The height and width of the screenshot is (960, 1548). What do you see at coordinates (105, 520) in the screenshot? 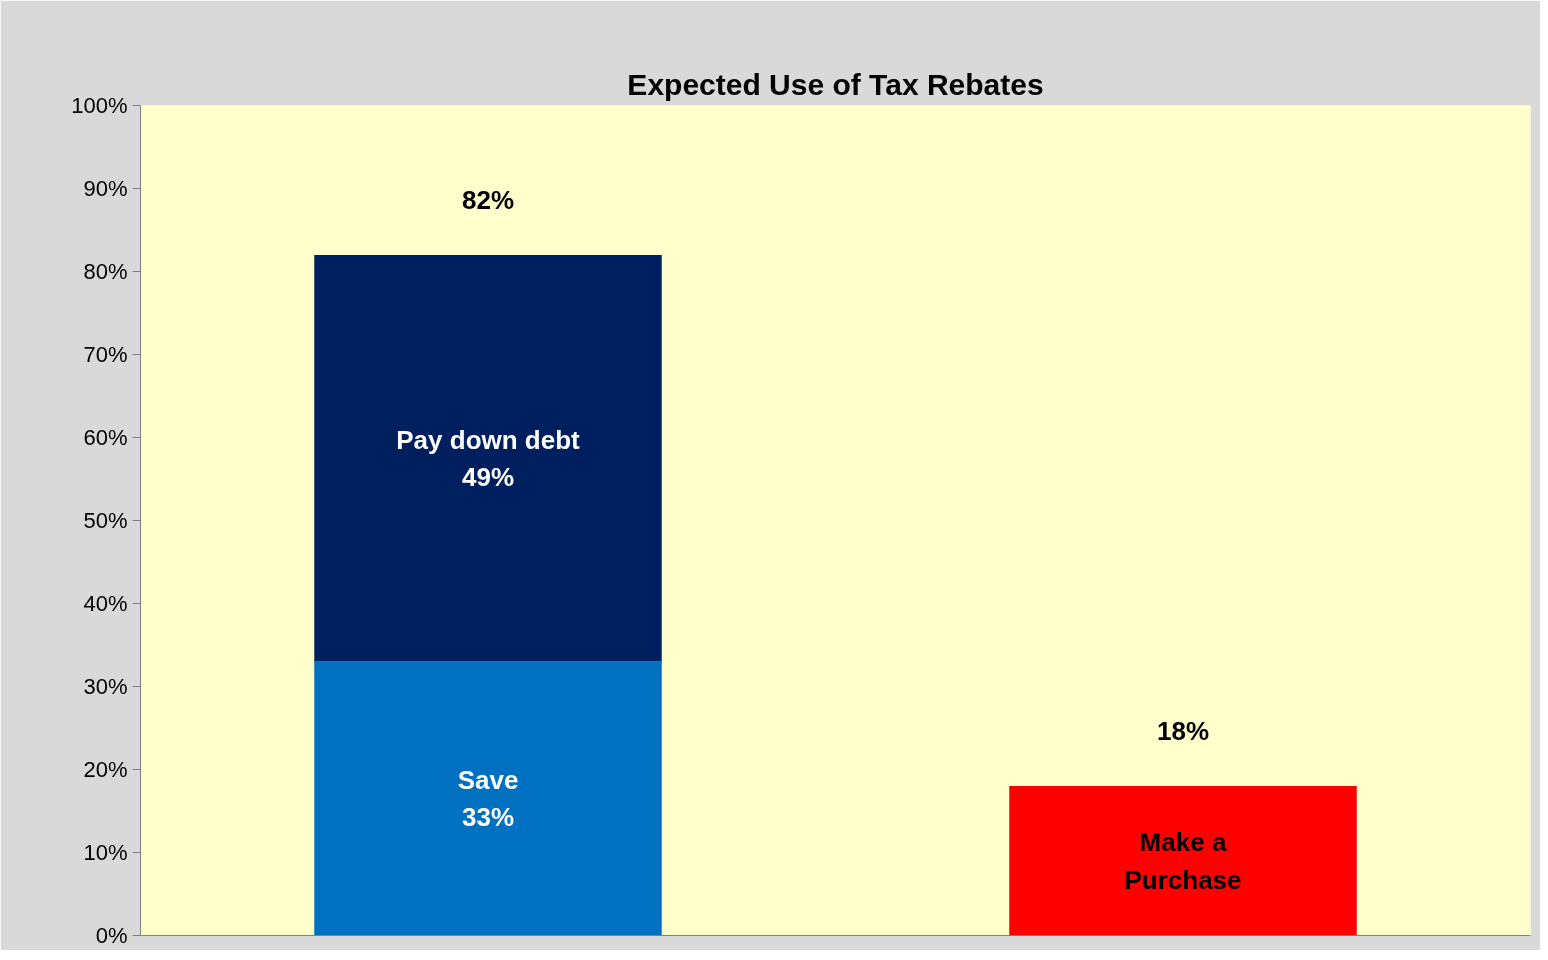
I see `y-tick-label: 50%` at bounding box center [105, 520].